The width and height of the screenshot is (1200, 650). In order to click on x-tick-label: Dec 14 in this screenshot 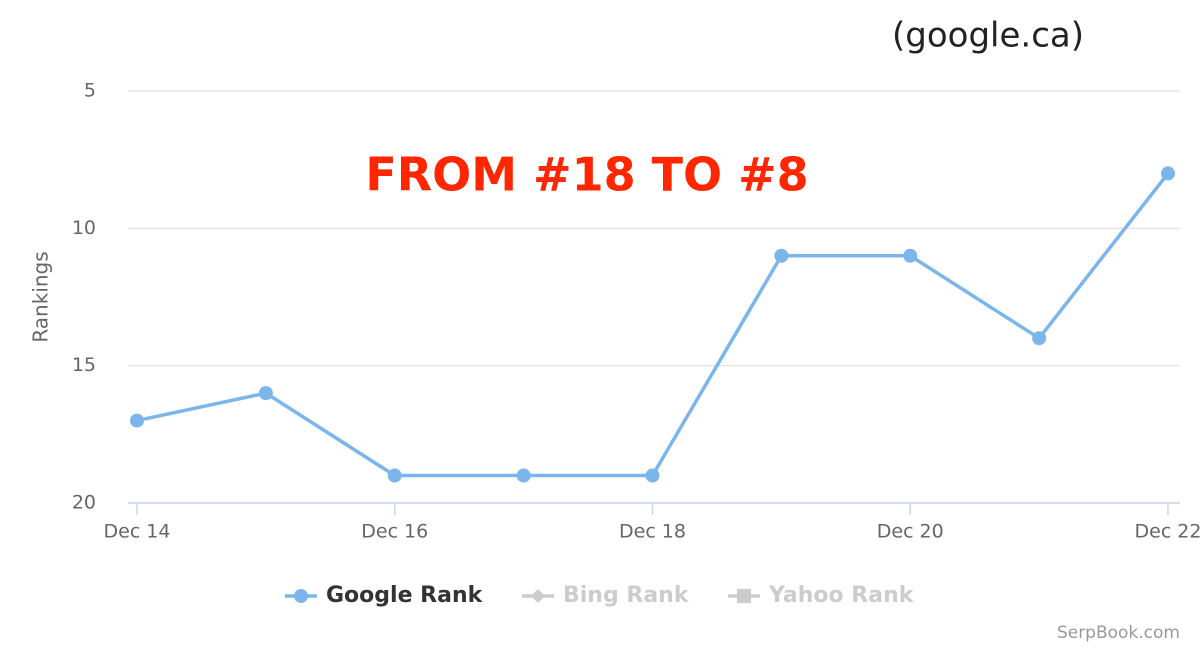, I will do `click(137, 532)`.